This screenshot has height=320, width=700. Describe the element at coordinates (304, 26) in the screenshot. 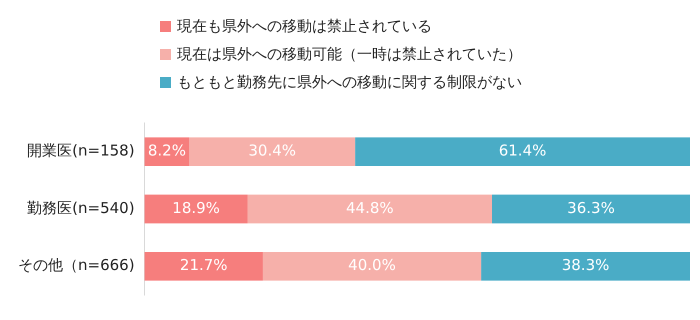

I see `legend-label: 現在も県外への移動は禁止されている` at that location.